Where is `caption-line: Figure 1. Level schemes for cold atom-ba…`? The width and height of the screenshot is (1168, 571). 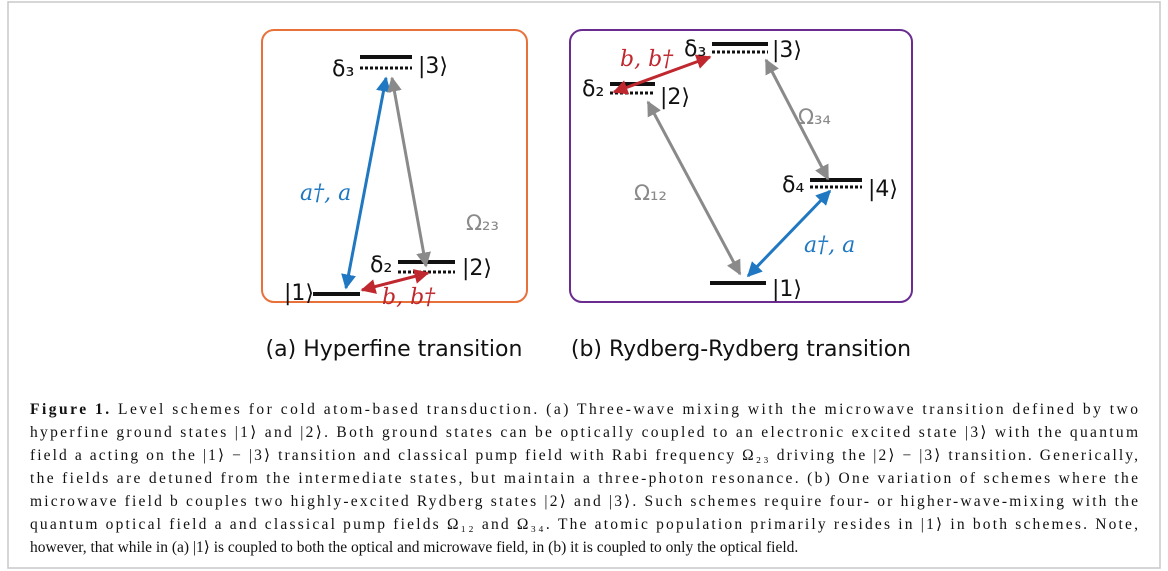 caption-line: Figure 1. Level schemes for cold atom-ba… is located at coordinates (584, 409).